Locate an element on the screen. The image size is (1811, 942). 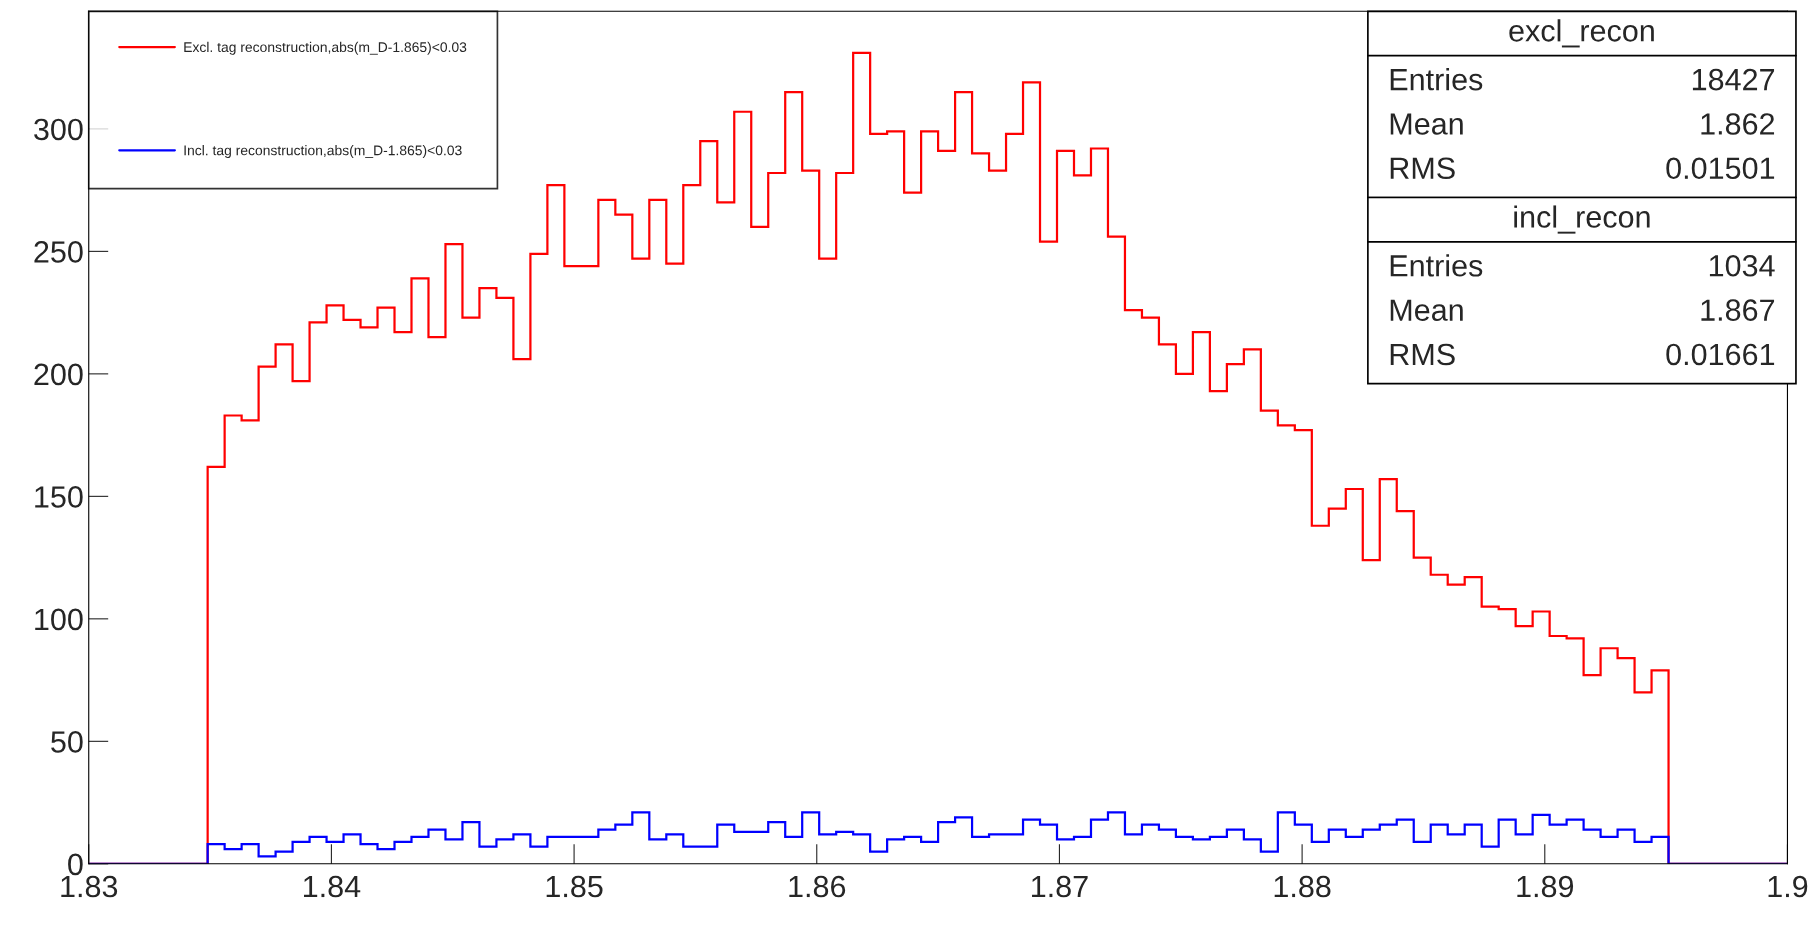
y-tick-label: 200 is located at coordinates (58, 374).